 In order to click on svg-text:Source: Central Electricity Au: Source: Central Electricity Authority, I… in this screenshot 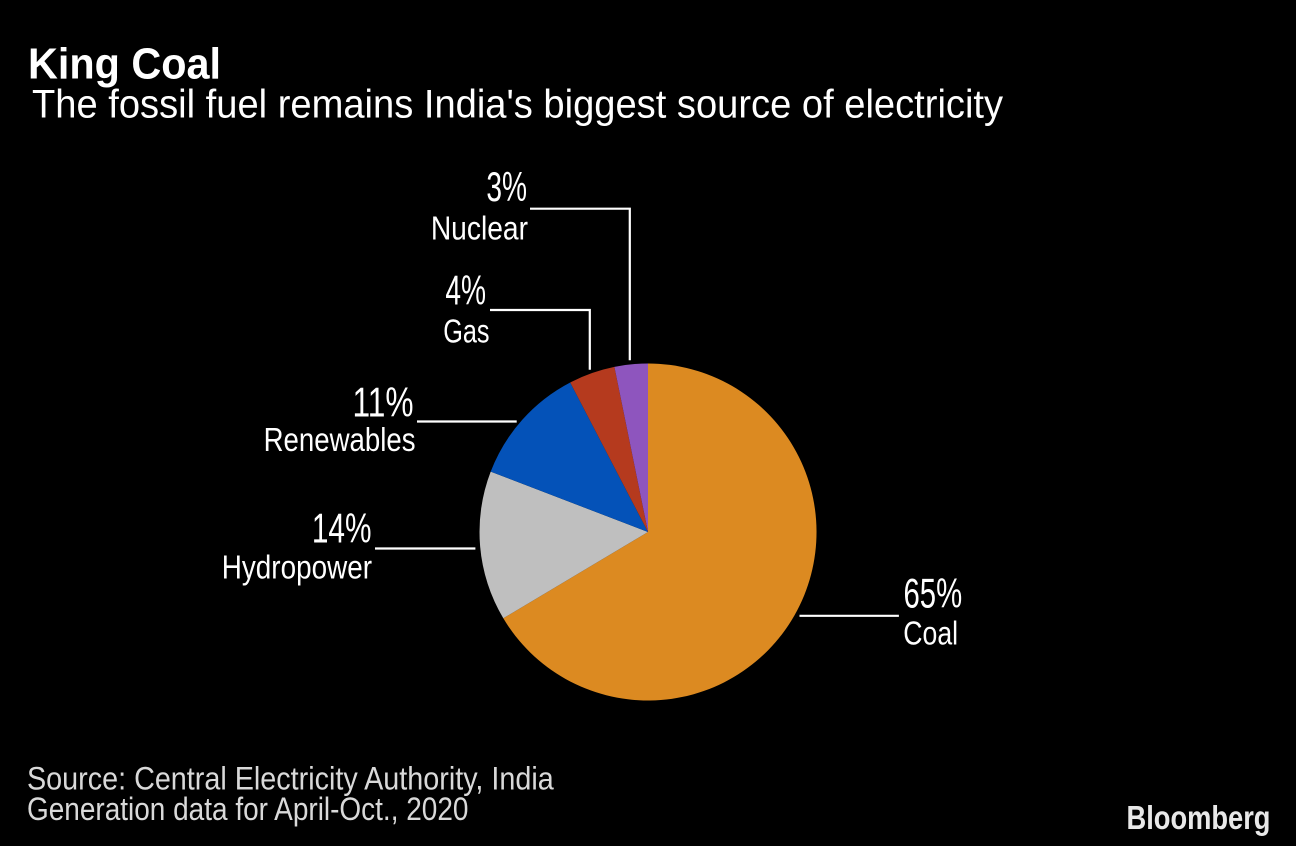, I will do `click(290, 779)`.